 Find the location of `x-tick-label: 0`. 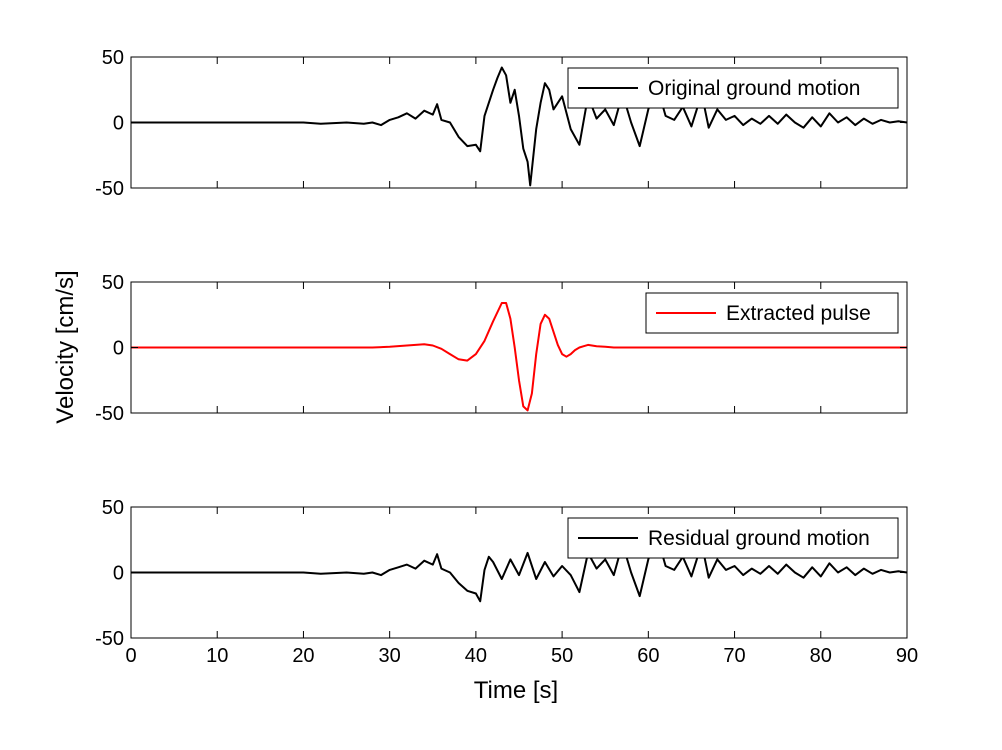

x-tick-label: 0 is located at coordinates (130, 656).